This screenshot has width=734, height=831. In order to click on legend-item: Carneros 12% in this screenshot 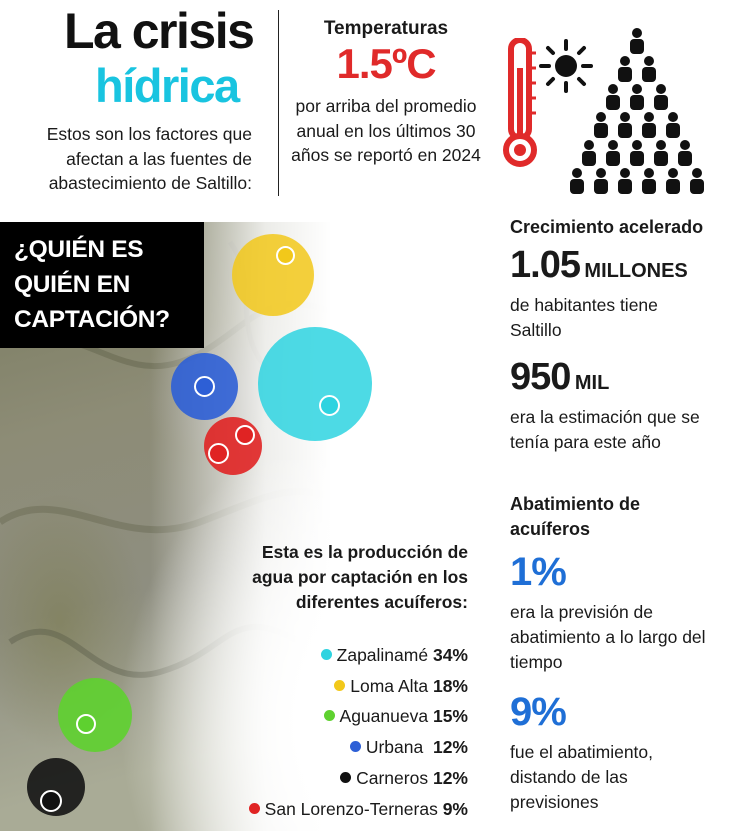, I will do `click(404, 778)`.